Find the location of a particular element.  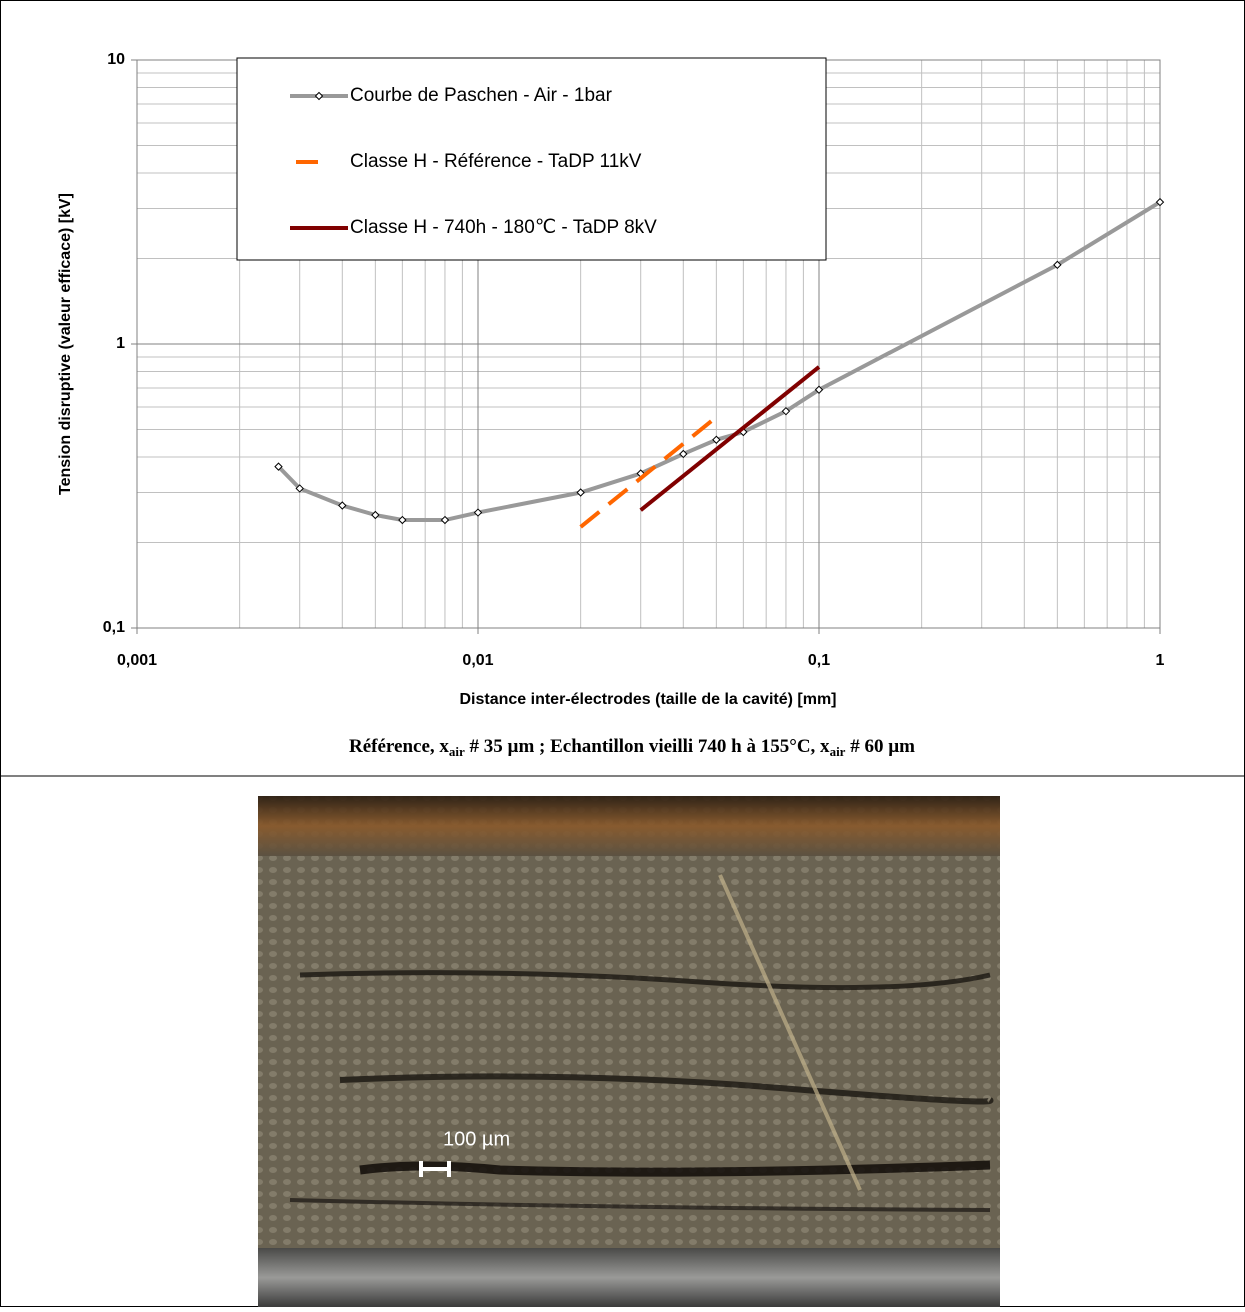

legend-marker is located at coordinates (319, 96).